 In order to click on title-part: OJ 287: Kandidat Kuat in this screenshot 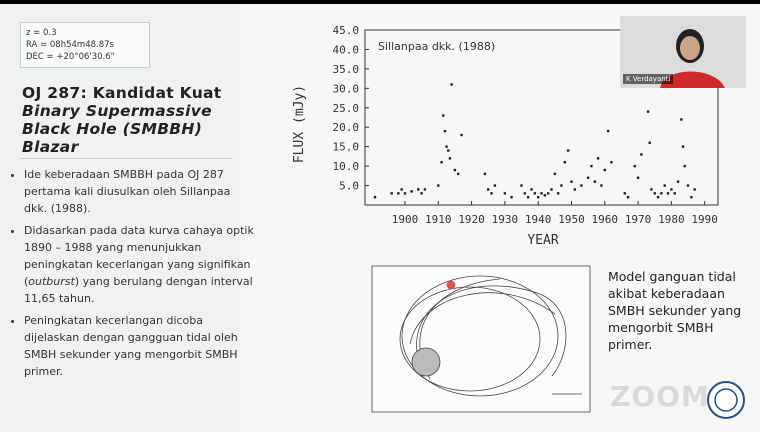, I will do `click(122, 93)`.